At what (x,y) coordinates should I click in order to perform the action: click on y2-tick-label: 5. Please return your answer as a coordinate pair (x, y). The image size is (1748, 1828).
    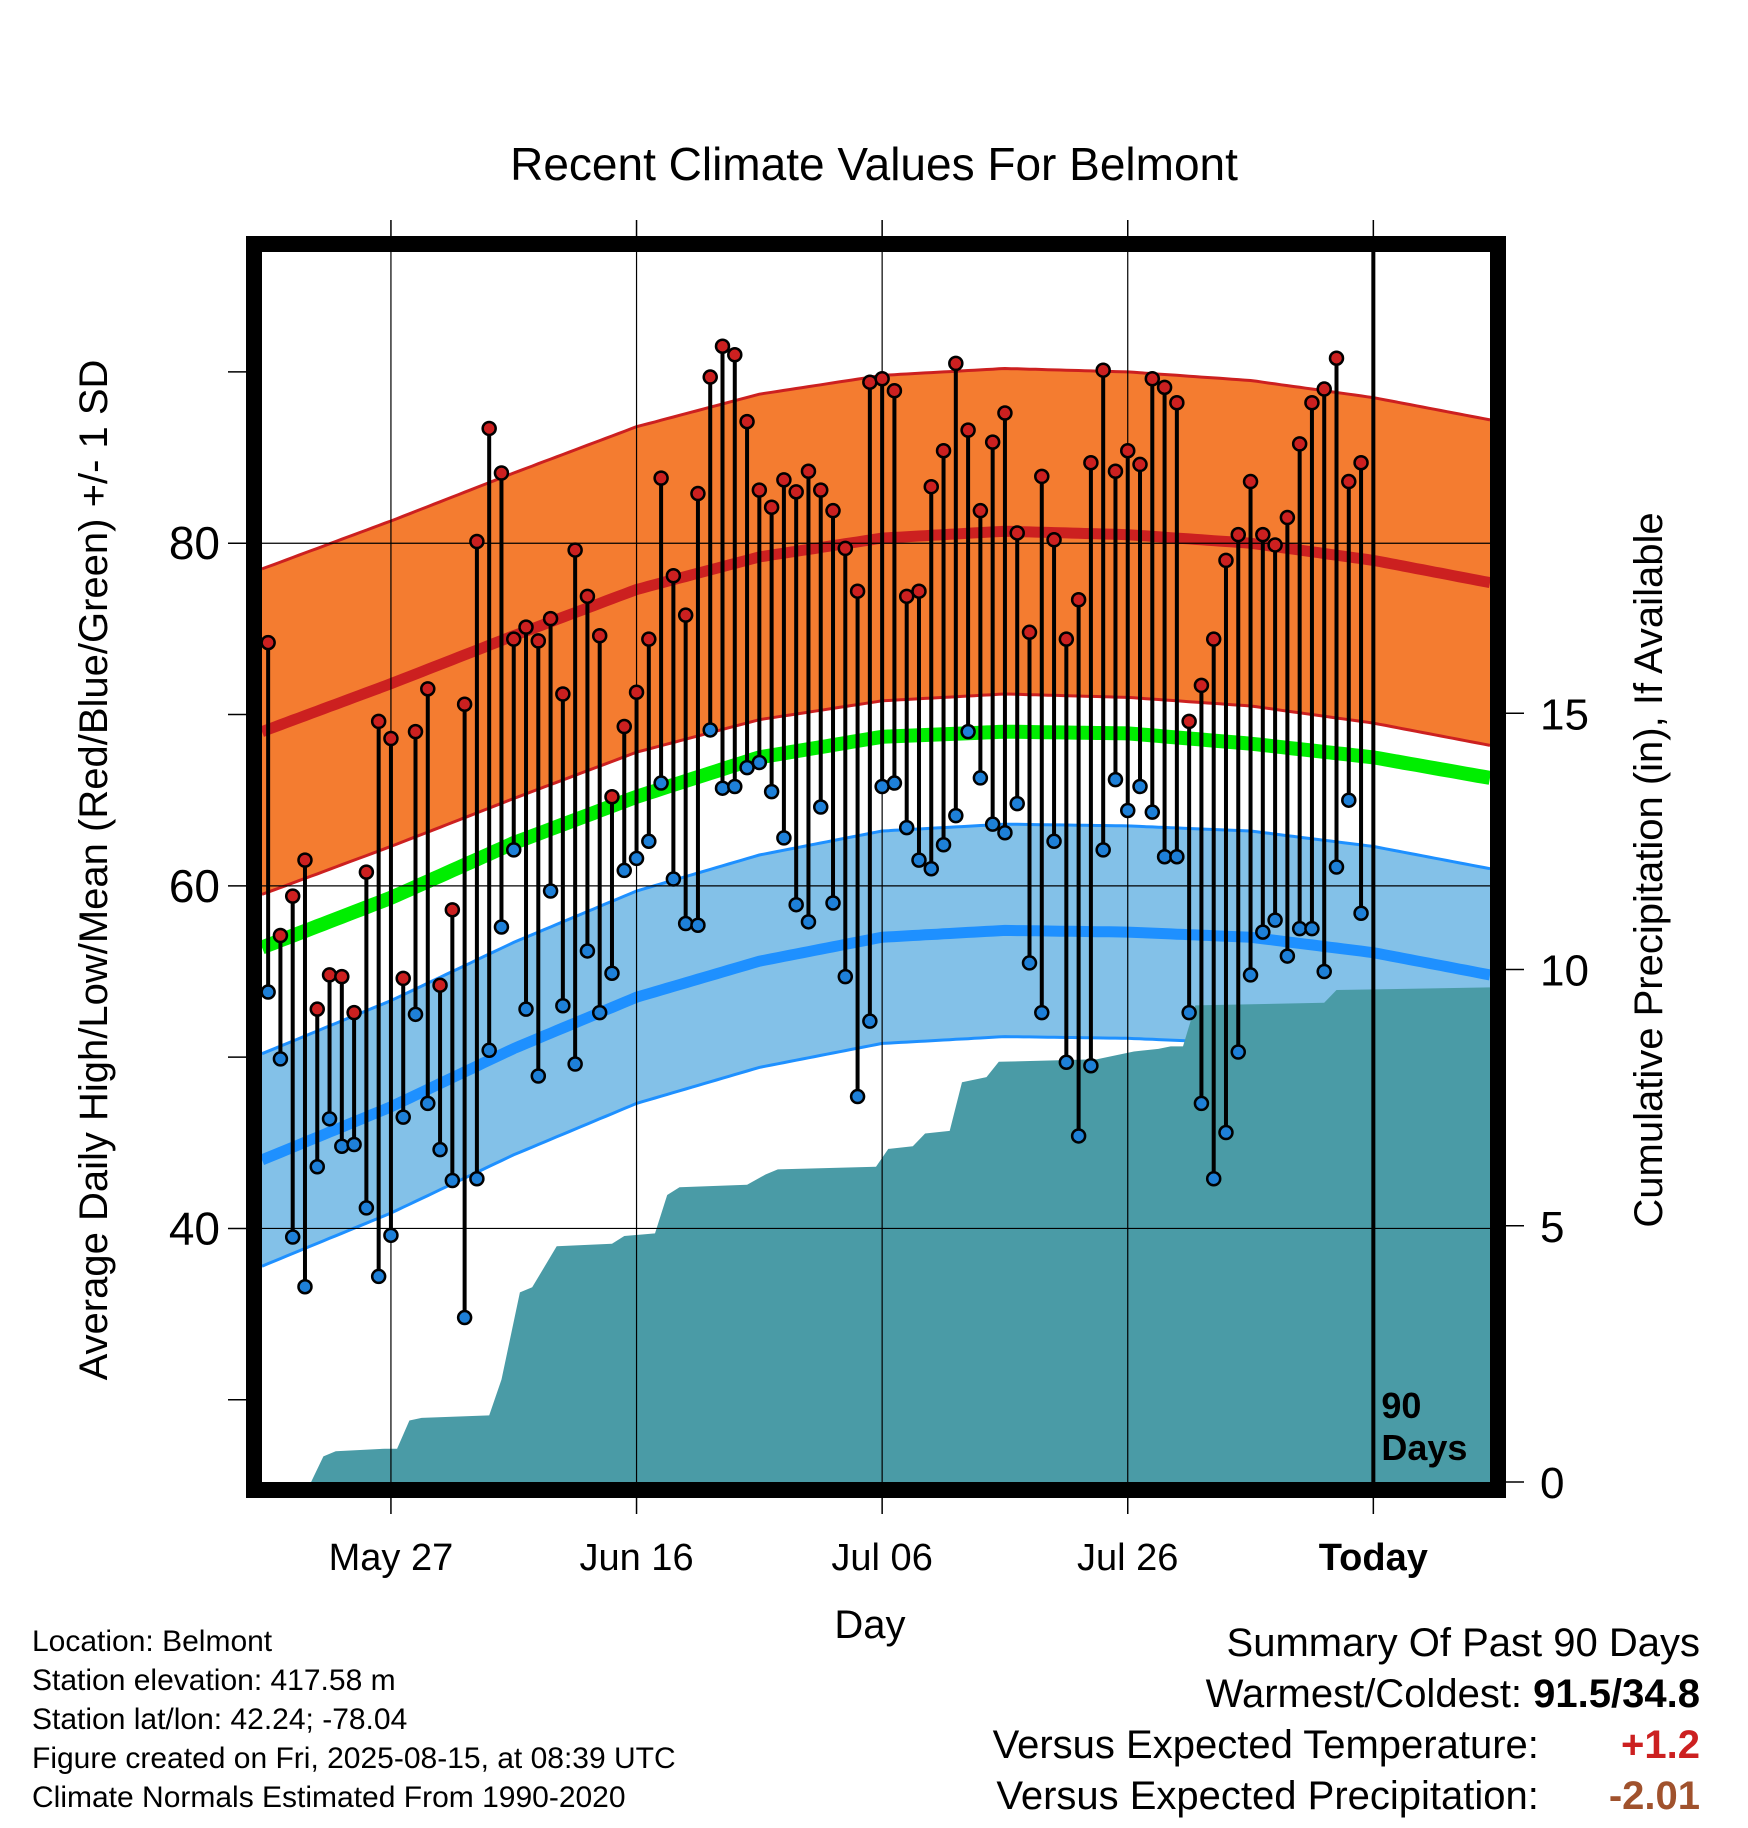
    Looking at the image, I should click on (1552, 1227).